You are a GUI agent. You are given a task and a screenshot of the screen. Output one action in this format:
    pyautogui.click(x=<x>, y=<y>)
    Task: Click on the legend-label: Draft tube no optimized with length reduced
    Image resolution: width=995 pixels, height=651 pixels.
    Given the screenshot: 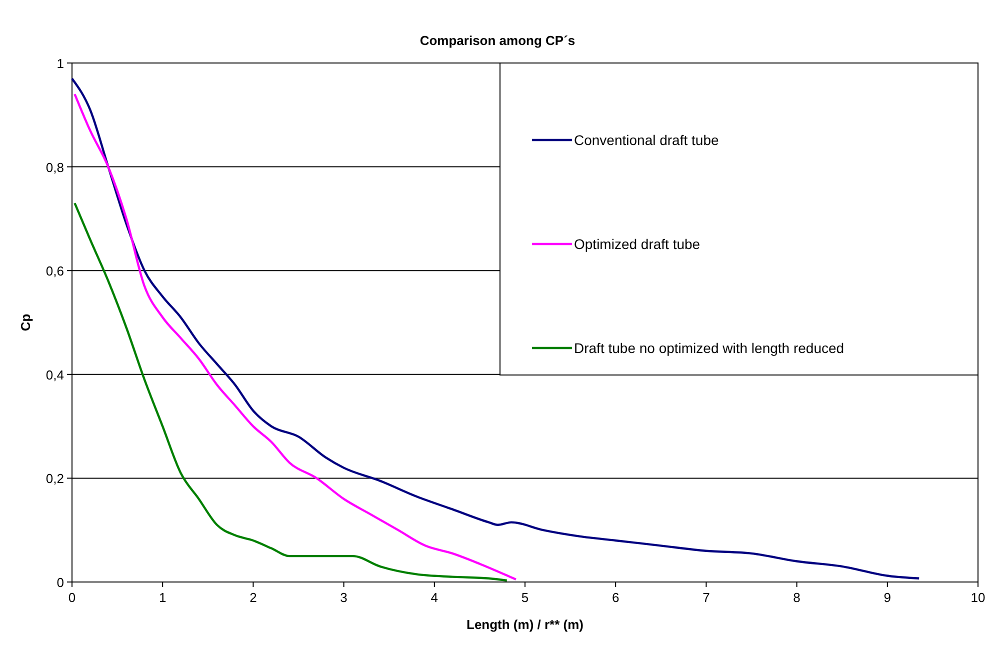 What is the action you would take?
    pyautogui.click(x=709, y=348)
    